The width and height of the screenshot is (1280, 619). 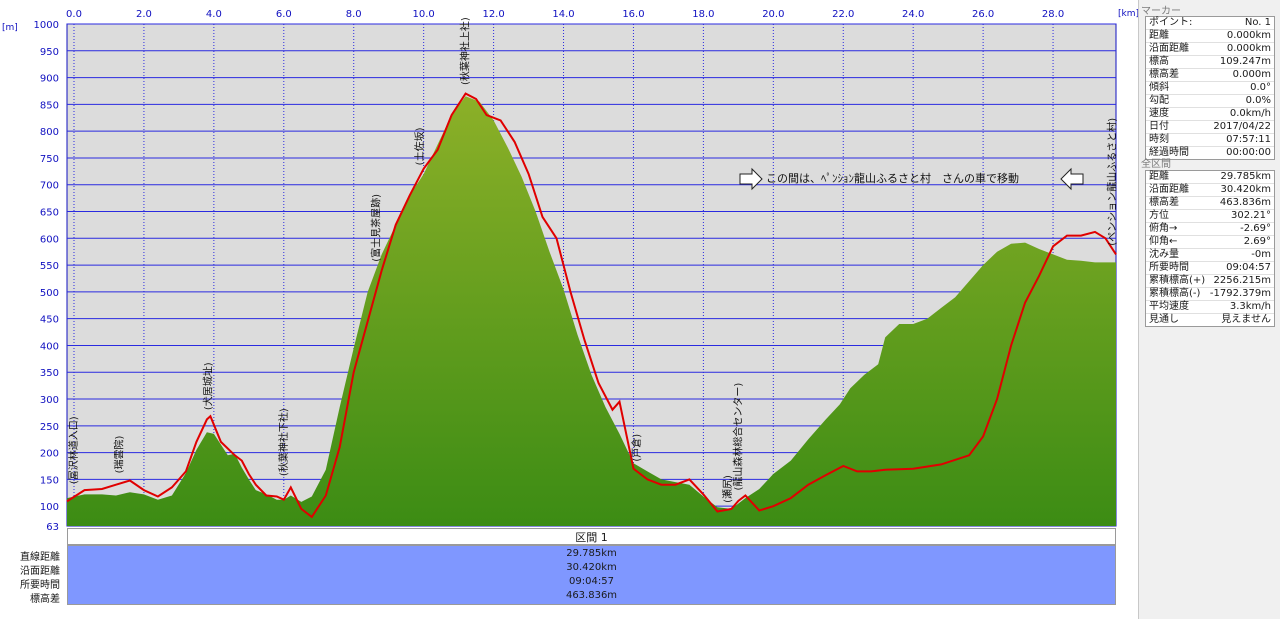 I want to click on info-row: 日付 2017/04/22, so click(x=1210, y=127).